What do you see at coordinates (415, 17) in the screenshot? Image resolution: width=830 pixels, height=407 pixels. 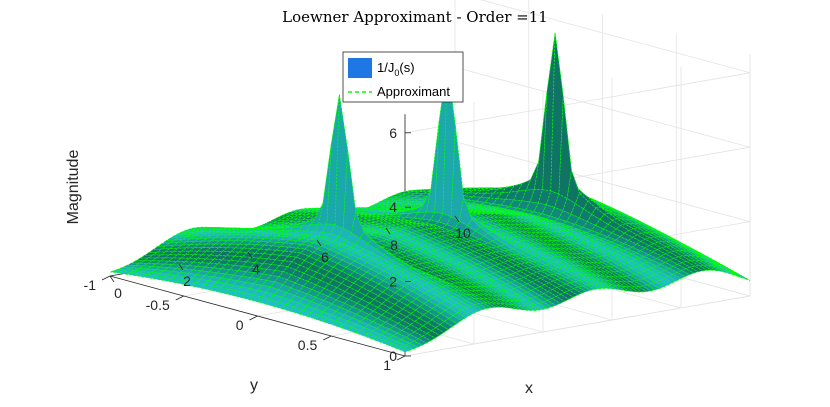 I see `chart-title: Loewner Approximant - Order =11` at bounding box center [415, 17].